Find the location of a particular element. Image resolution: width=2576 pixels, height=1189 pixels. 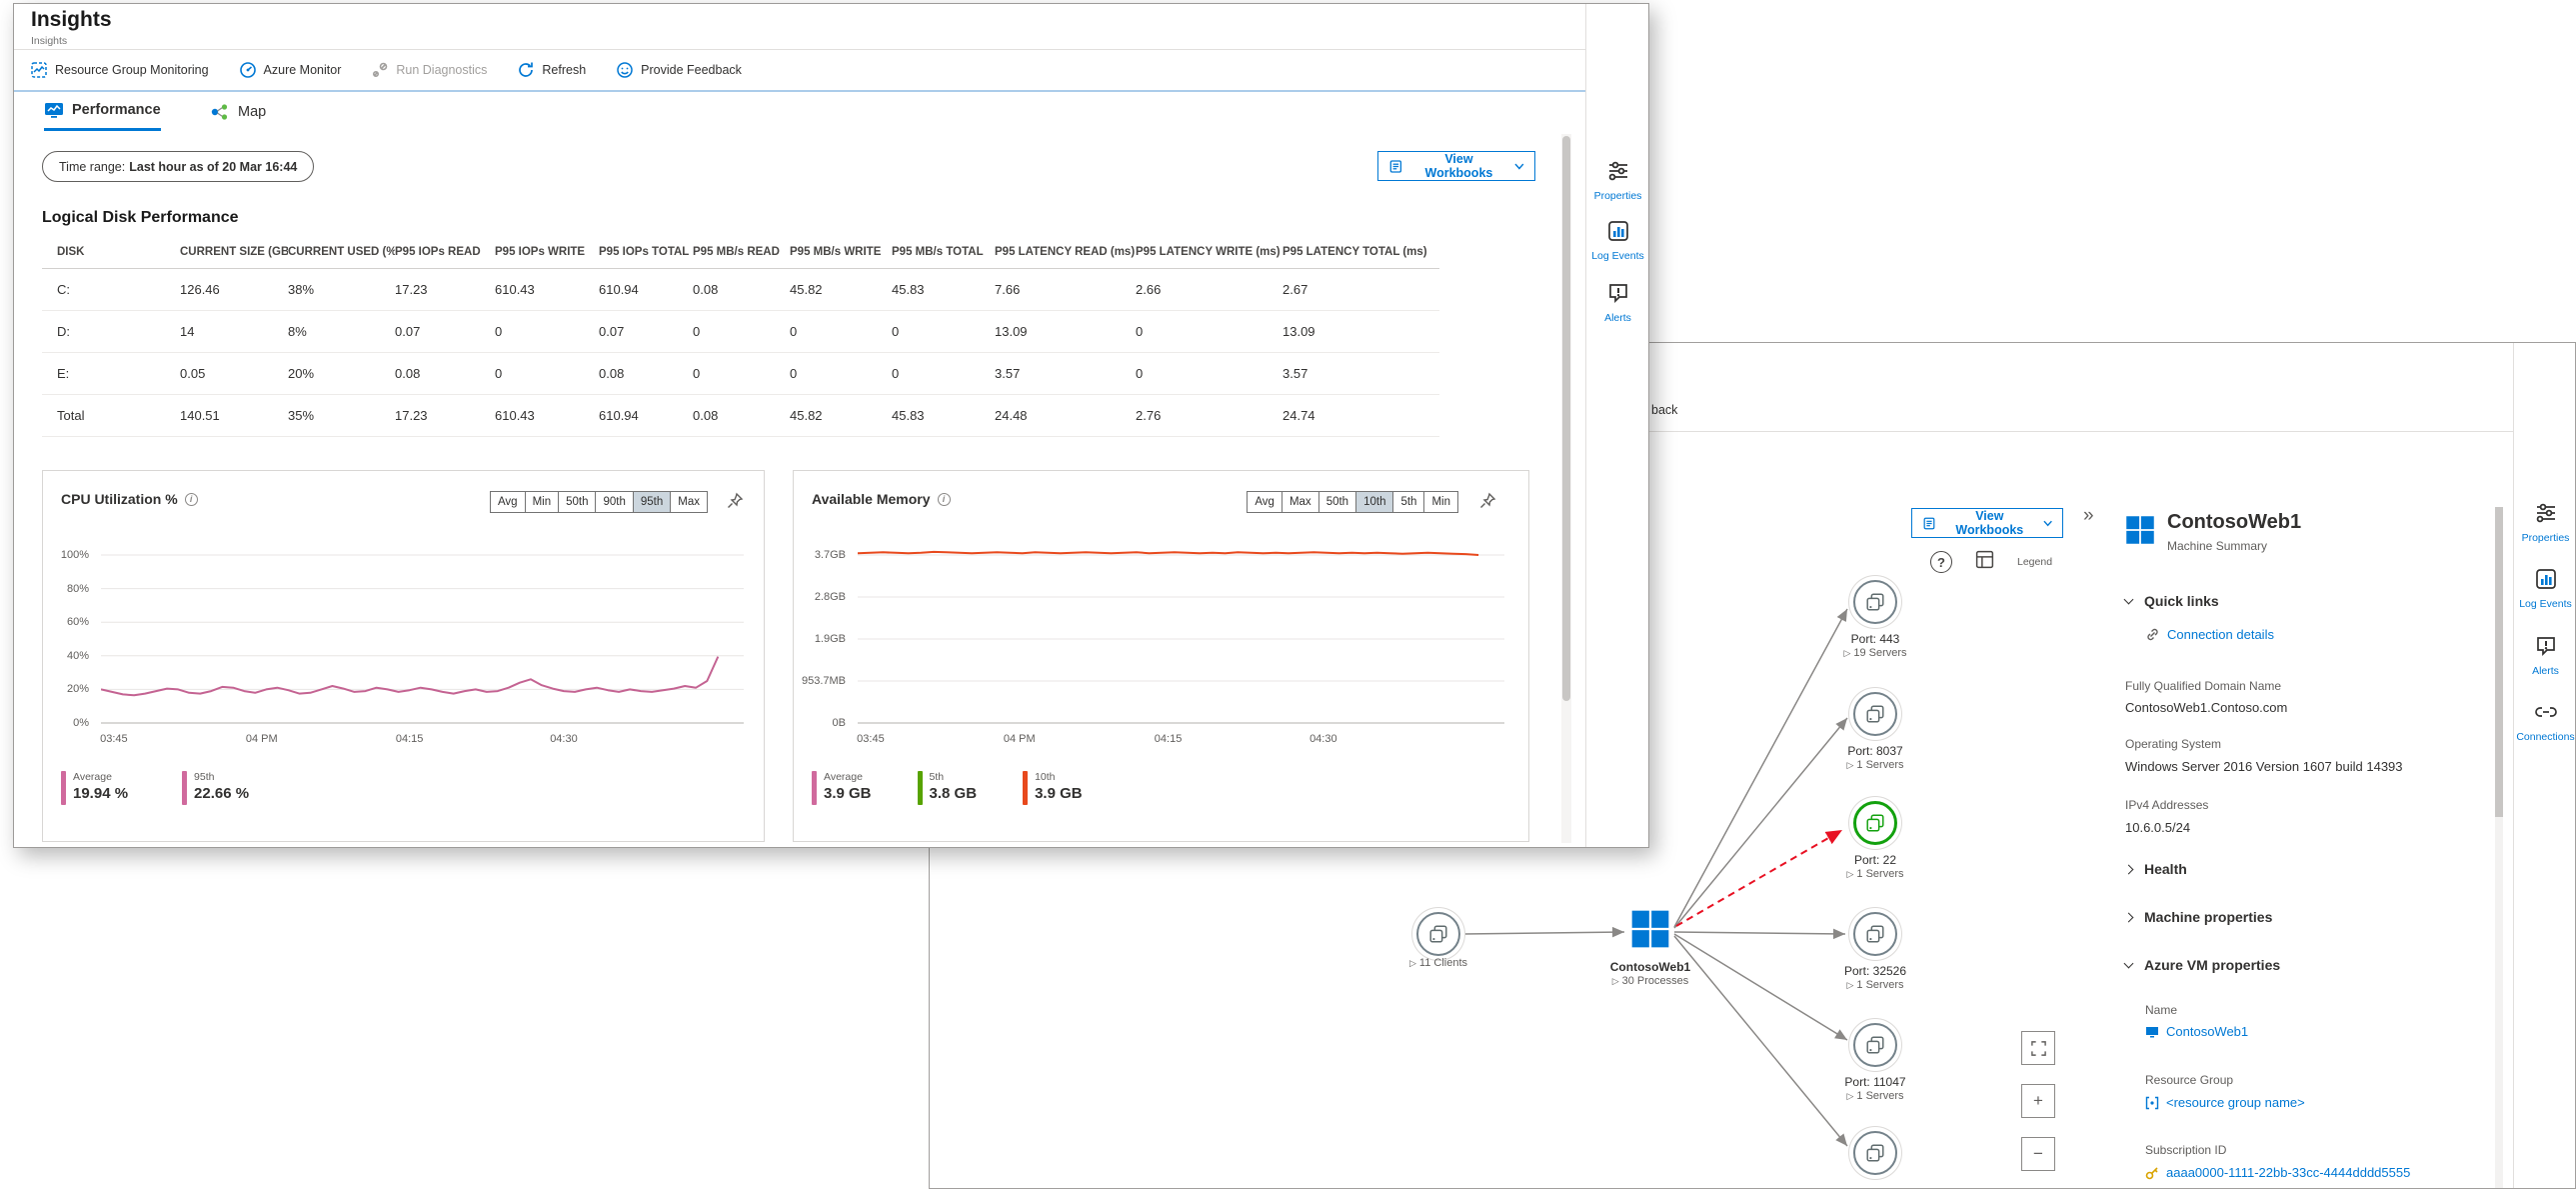

table-cell: C: is located at coordinates (111, 289).